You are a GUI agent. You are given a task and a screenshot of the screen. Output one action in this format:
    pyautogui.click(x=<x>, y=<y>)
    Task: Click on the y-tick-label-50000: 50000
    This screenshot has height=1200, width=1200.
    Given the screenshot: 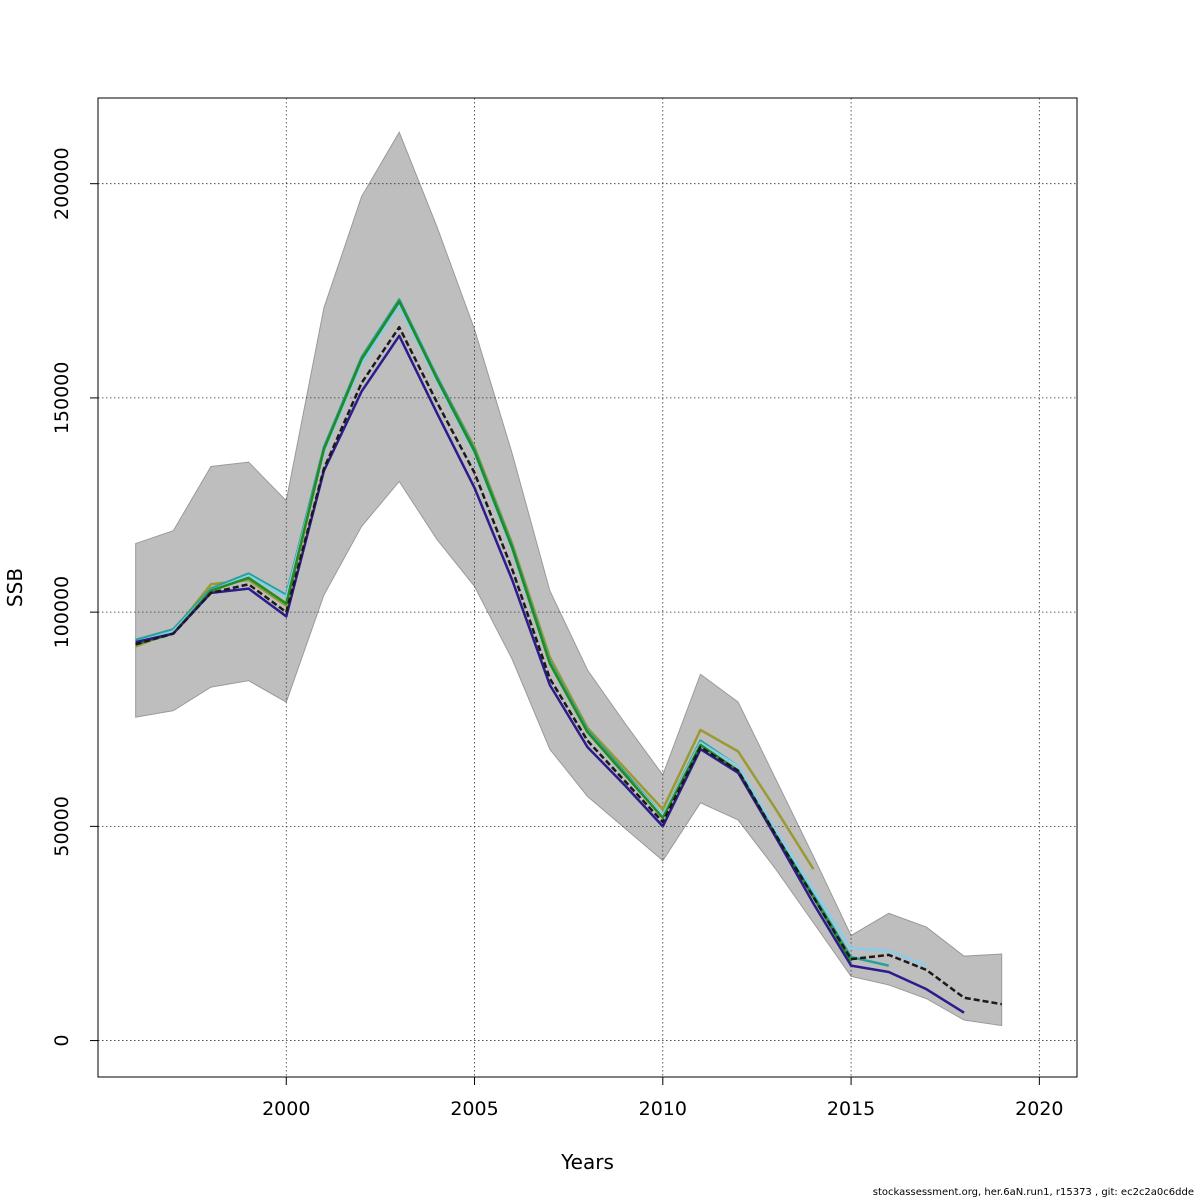 What is the action you would take?
    pyautogui.click(x=62, y=826)
    